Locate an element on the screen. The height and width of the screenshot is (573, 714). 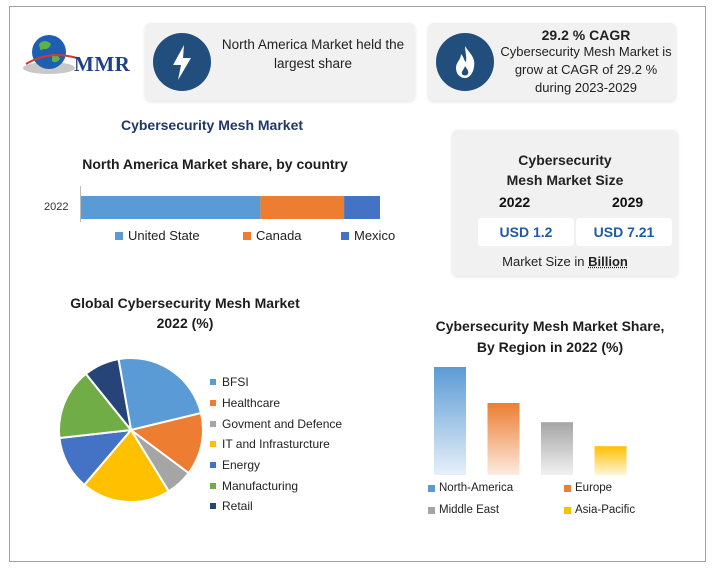
stacked-bar-segment-united-state is located at coordinates (171, 207).